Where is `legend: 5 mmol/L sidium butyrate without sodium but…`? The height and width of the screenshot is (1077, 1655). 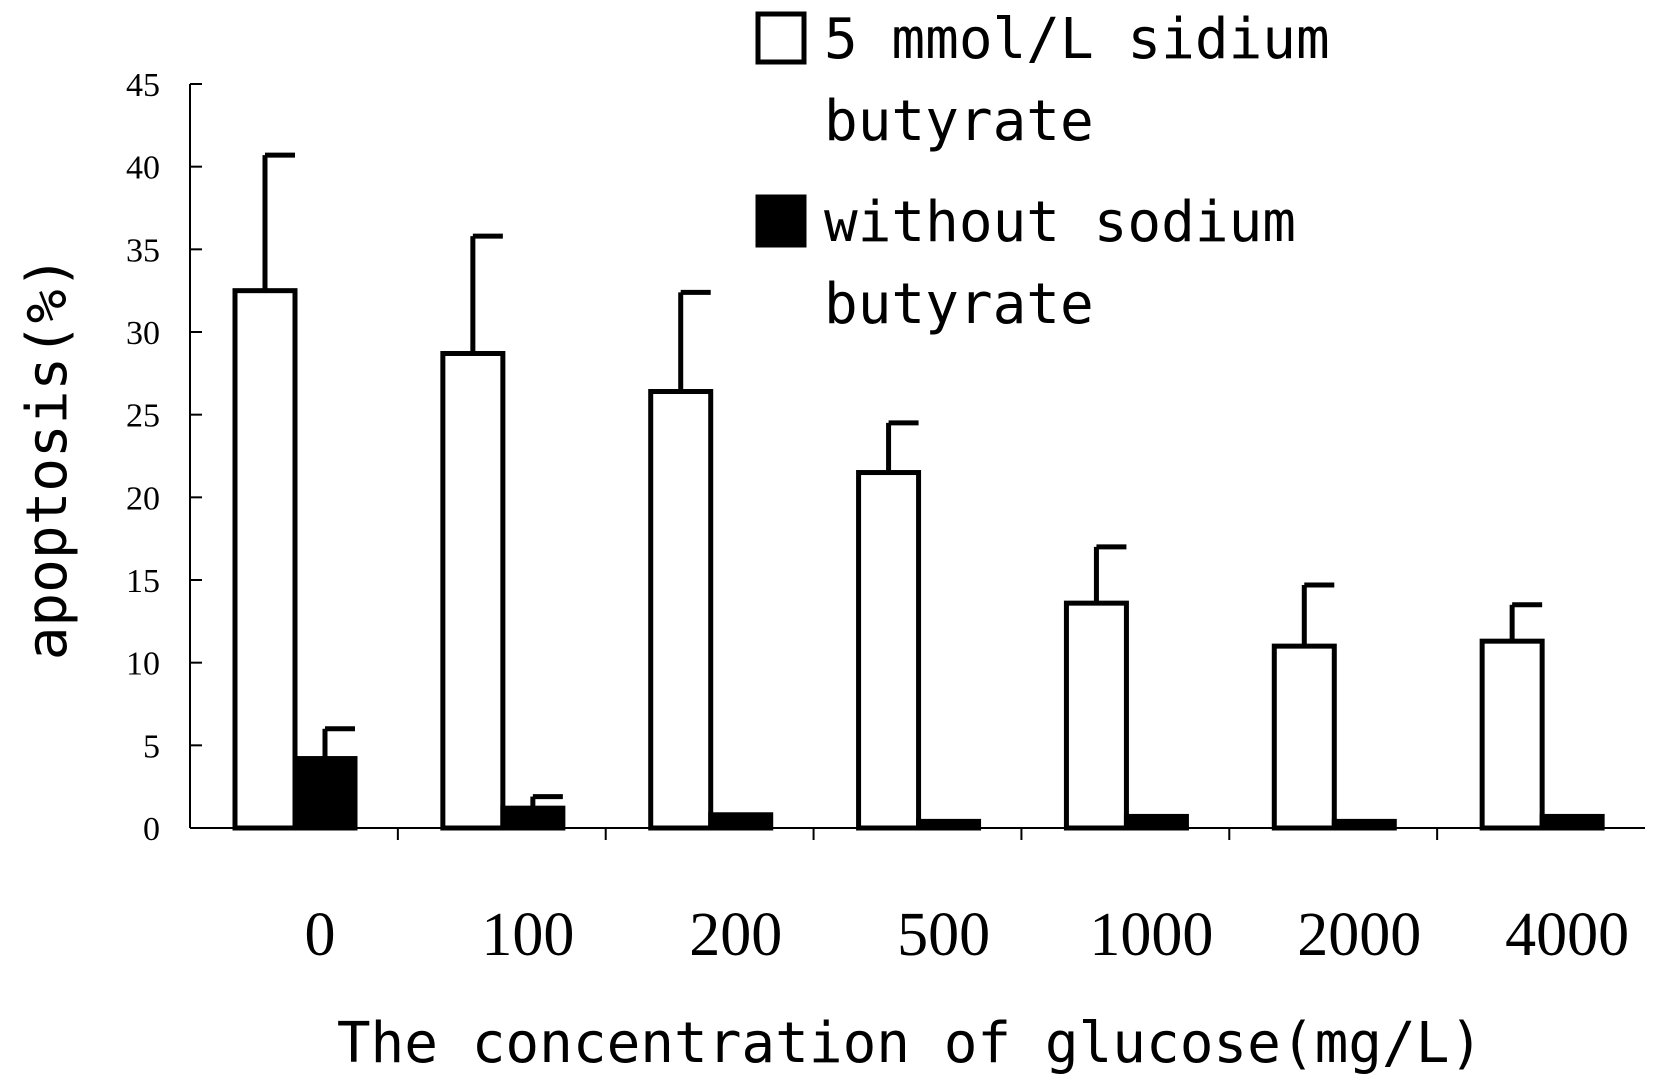
legend: 5 mmol/L sidium butyrate without sodium but… is located at coordinates (1042, 172).